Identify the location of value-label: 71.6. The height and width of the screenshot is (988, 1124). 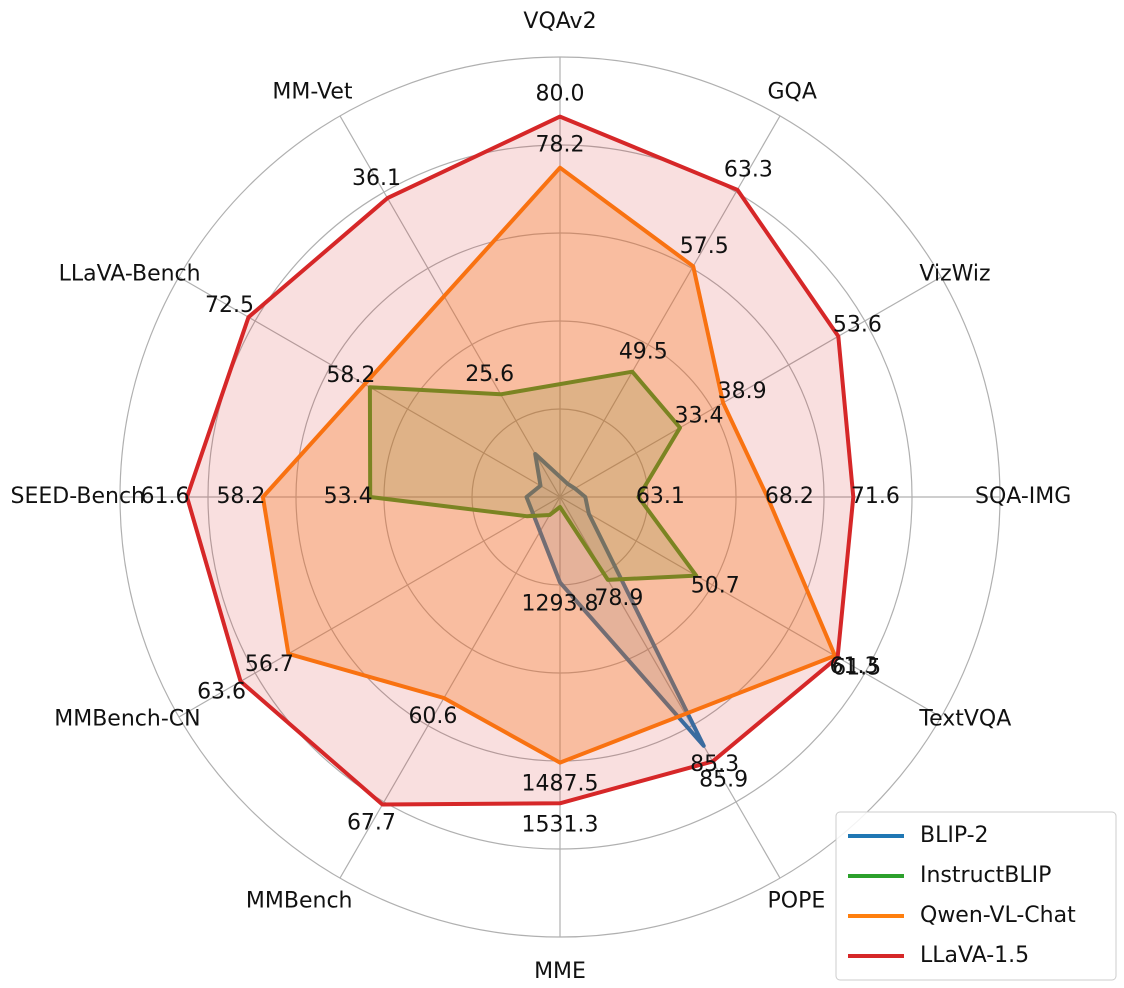
(875, 496).